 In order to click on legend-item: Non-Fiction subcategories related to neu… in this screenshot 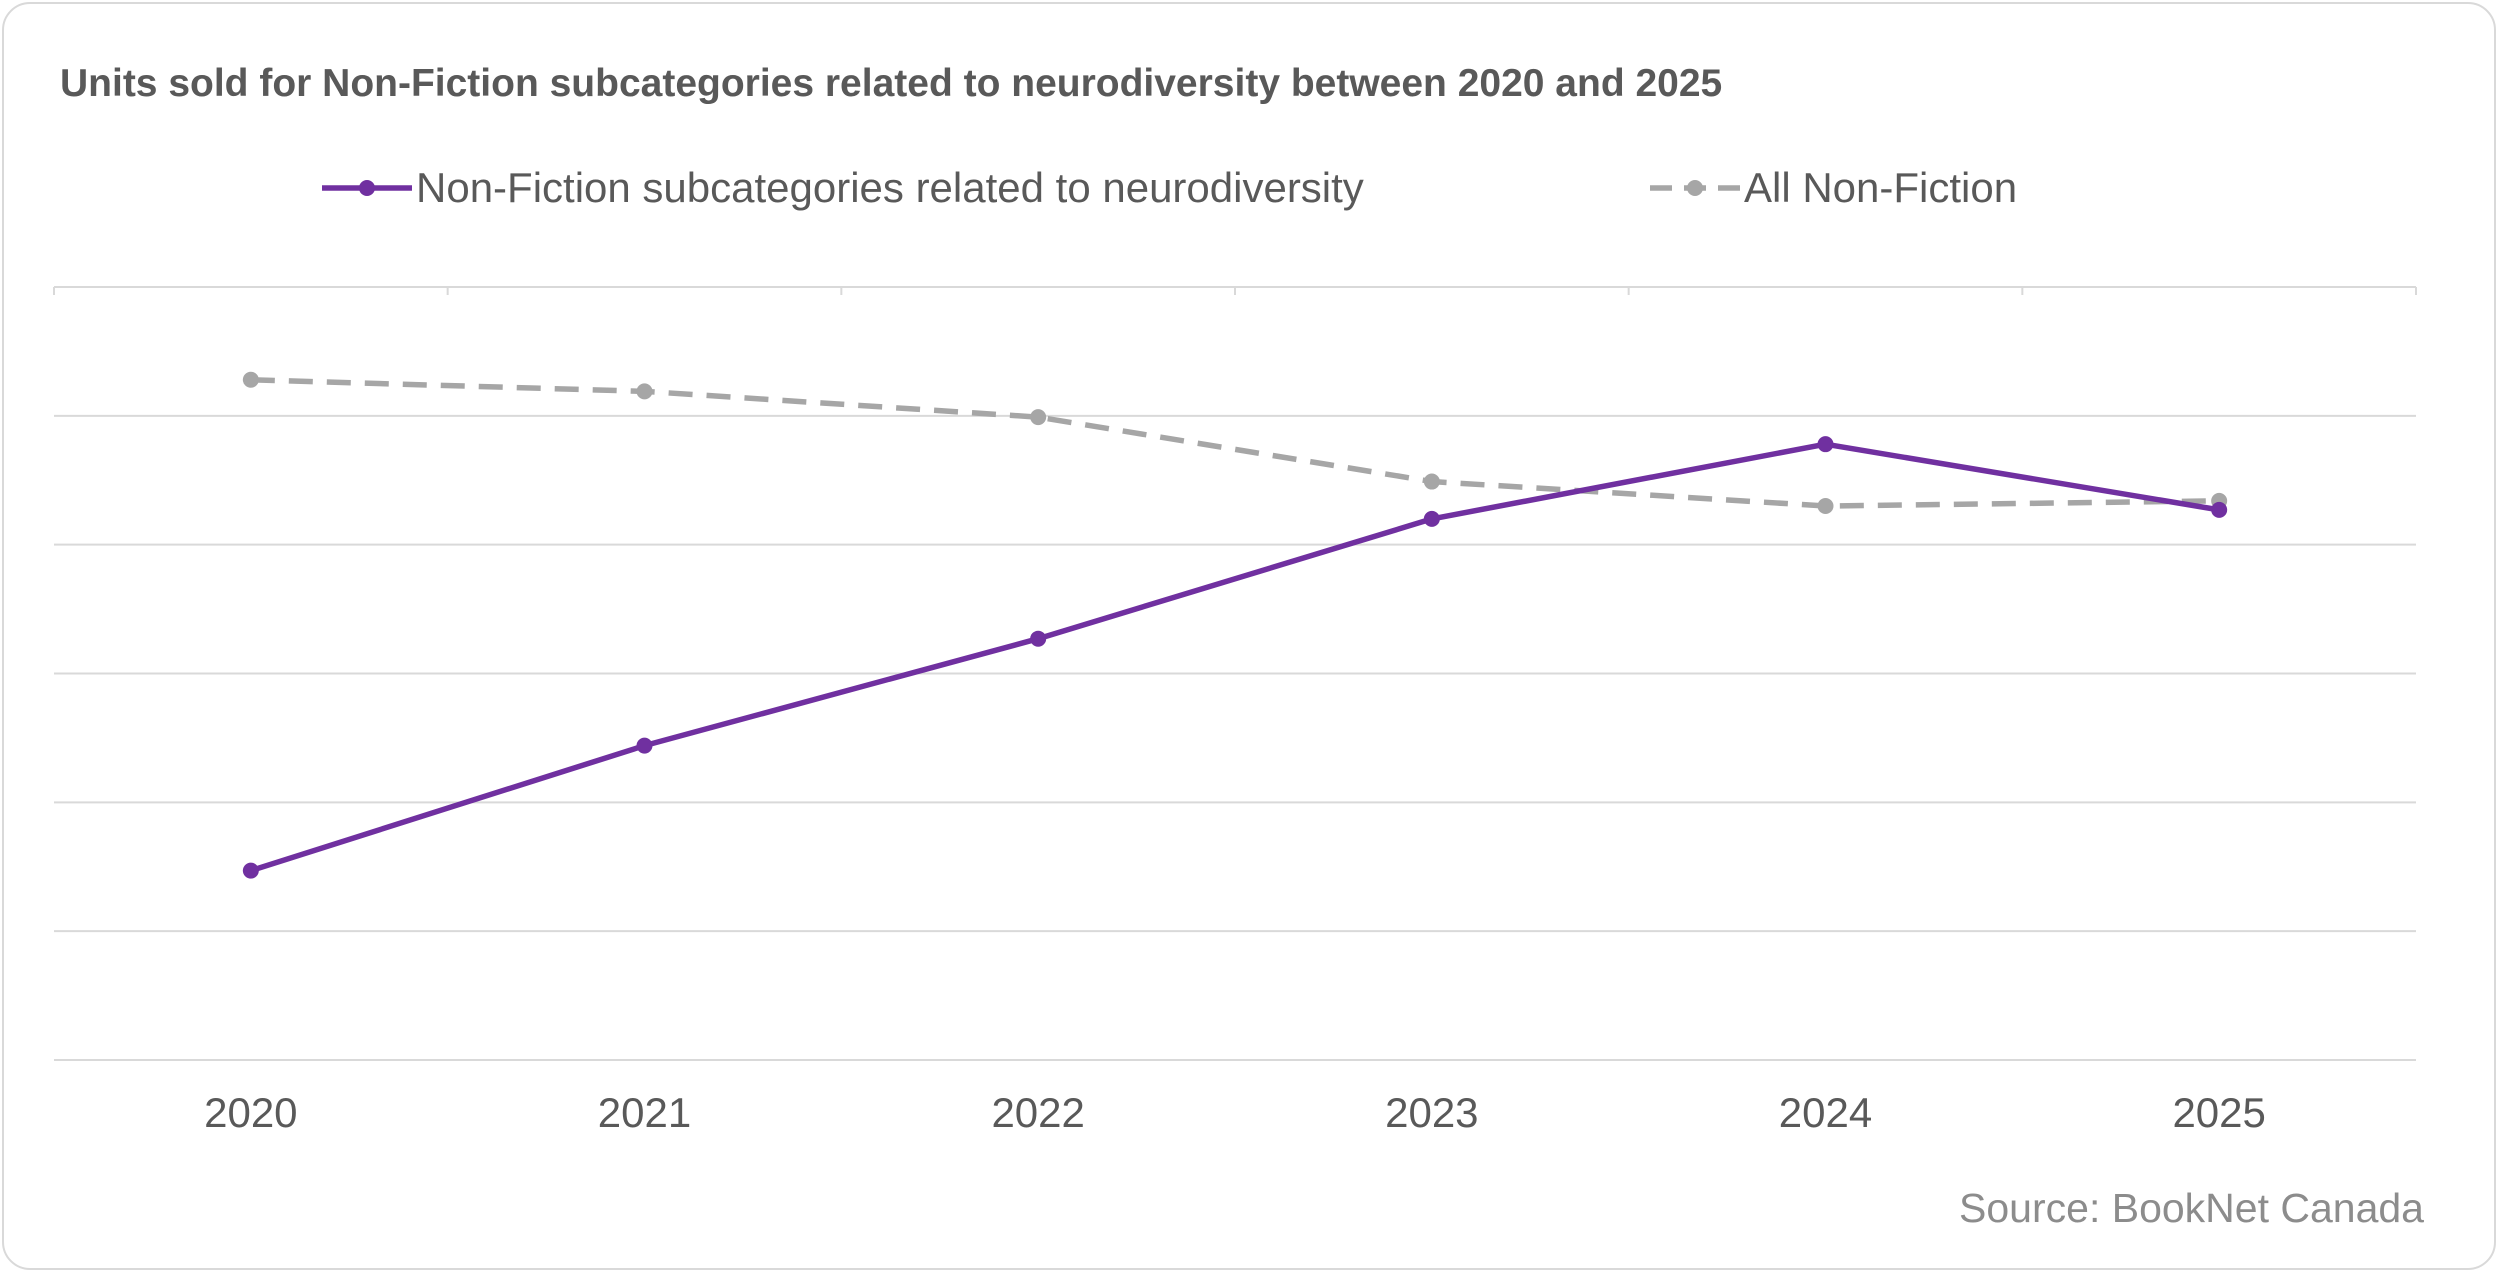, I will do `click(843, 187)`.